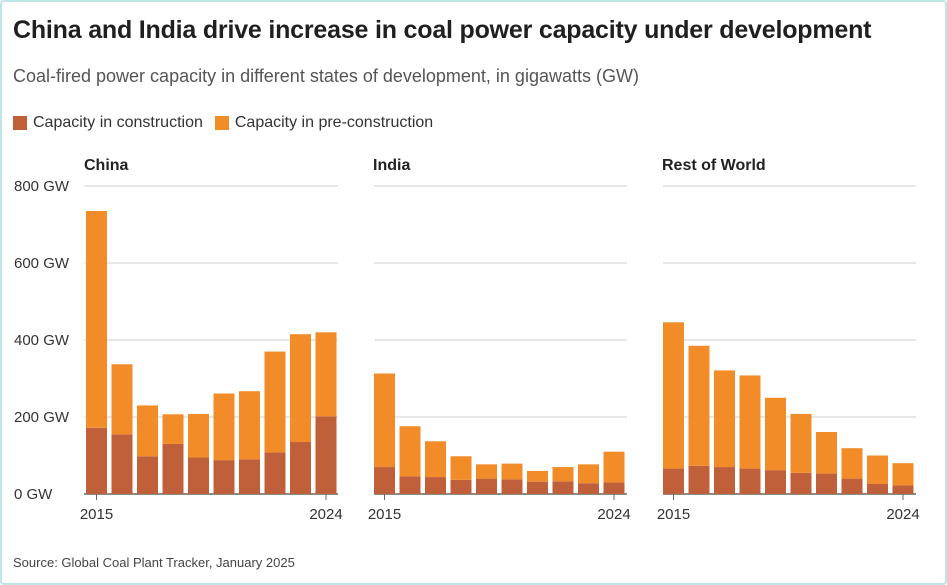  I want to click on bar-china-2021-construction, so click(249, 476).